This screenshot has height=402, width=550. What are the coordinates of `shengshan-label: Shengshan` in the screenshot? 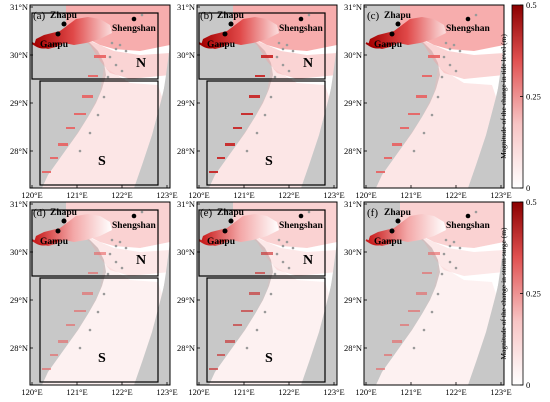 It's located at (468, 226).